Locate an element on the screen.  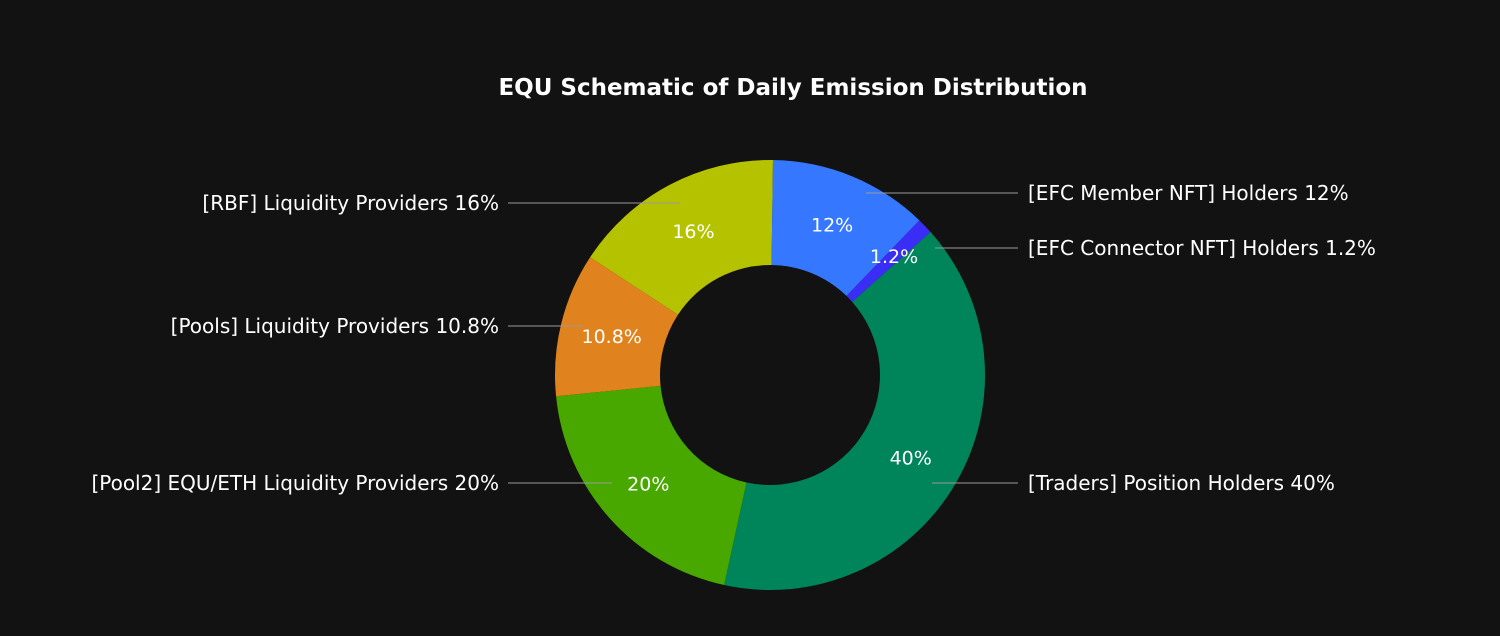
outer-label-pools-liquidity-providers: [Pools] Liquidity Providers 10.8% is located at coordinates (335, 326).